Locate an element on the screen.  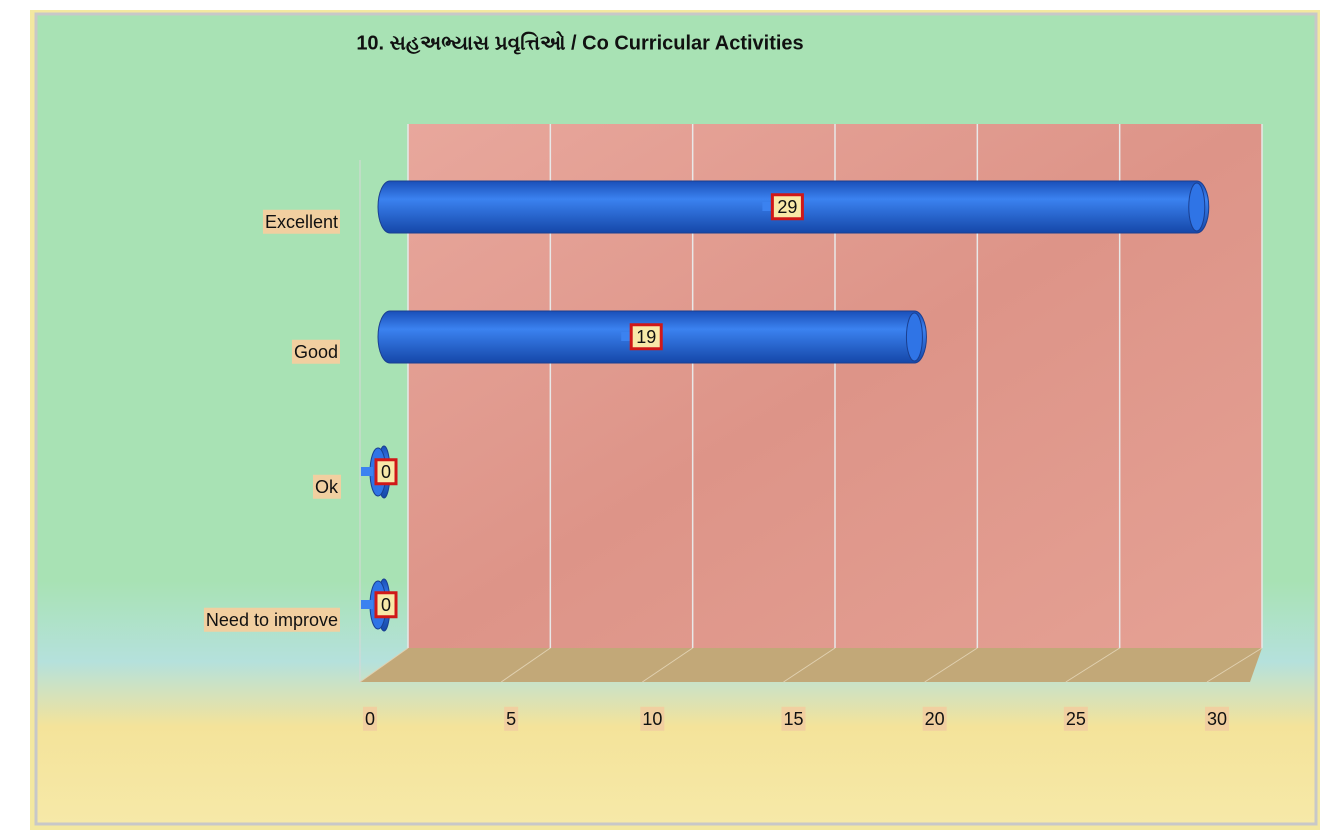
y-tick-label: Good is located at coordinates (316, 352).